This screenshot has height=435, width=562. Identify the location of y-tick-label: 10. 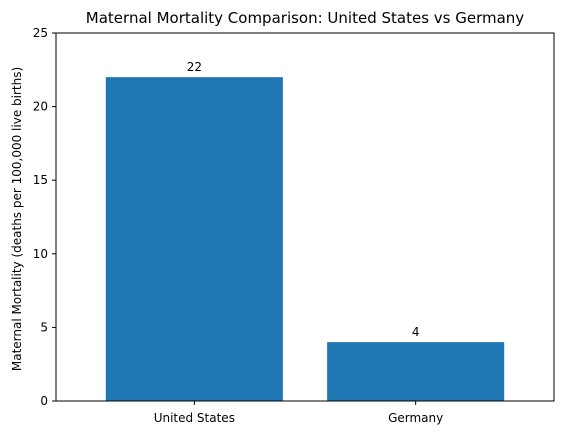
(40, 254).